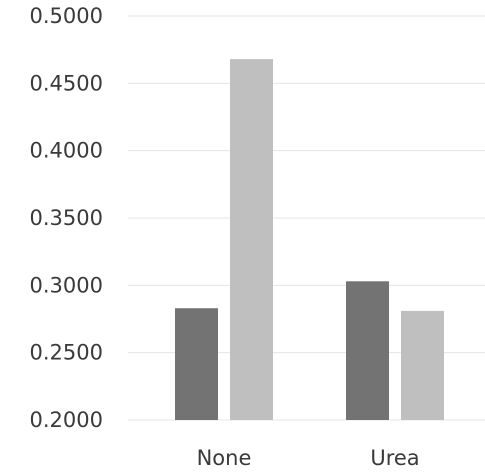 Image resolution: width=485 pixels, height=473 pixels. I want to click on y-tick-label: 0.4000, so click(66, 151).